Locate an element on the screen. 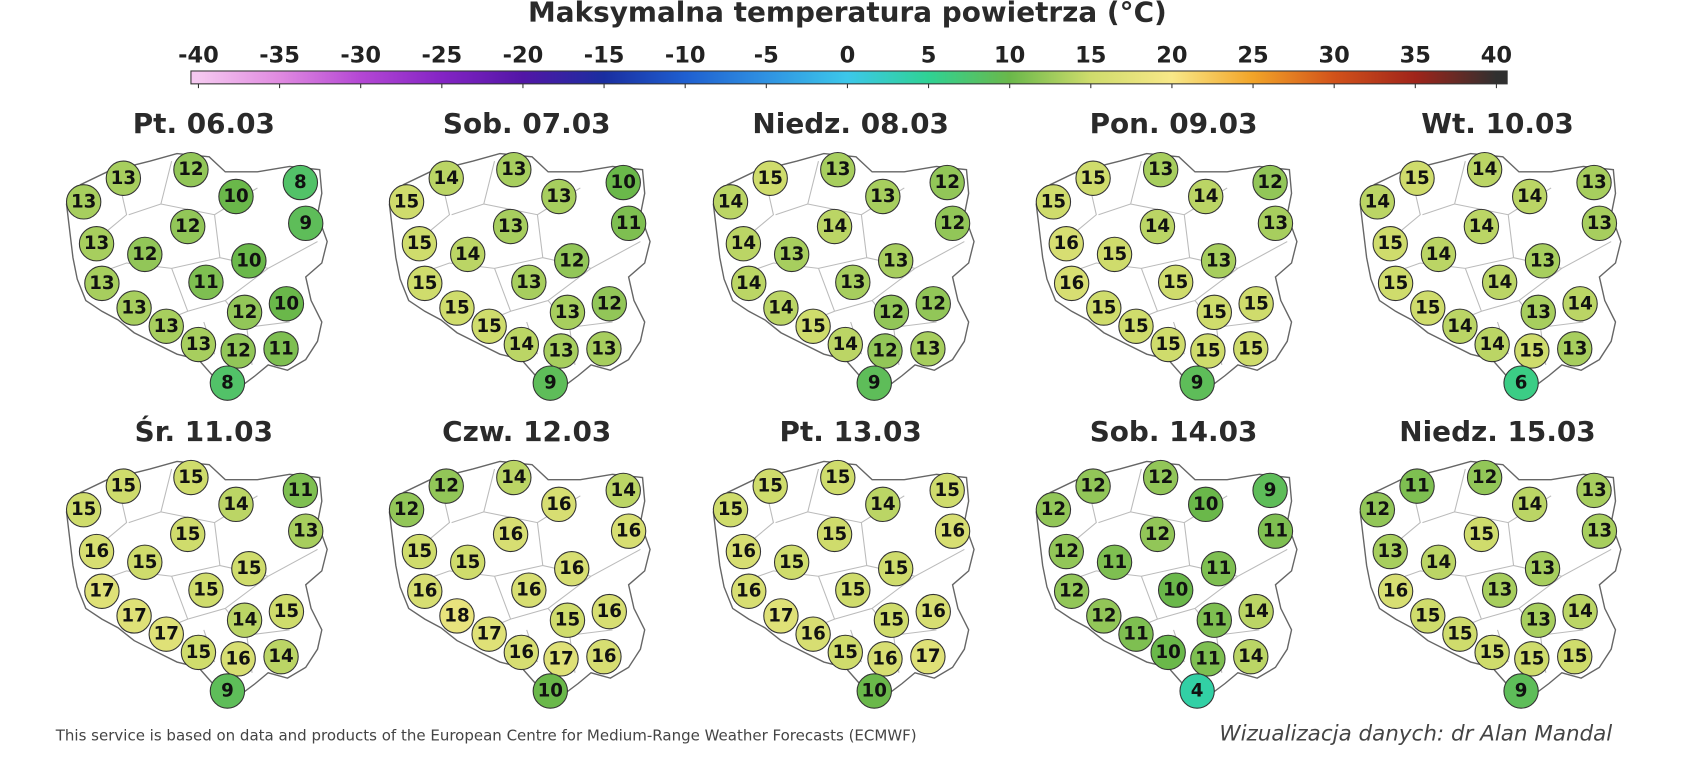 This screenshot has width=1682, height=762. colorbar-tick-label: 0 is located at coordinates (848, 55).